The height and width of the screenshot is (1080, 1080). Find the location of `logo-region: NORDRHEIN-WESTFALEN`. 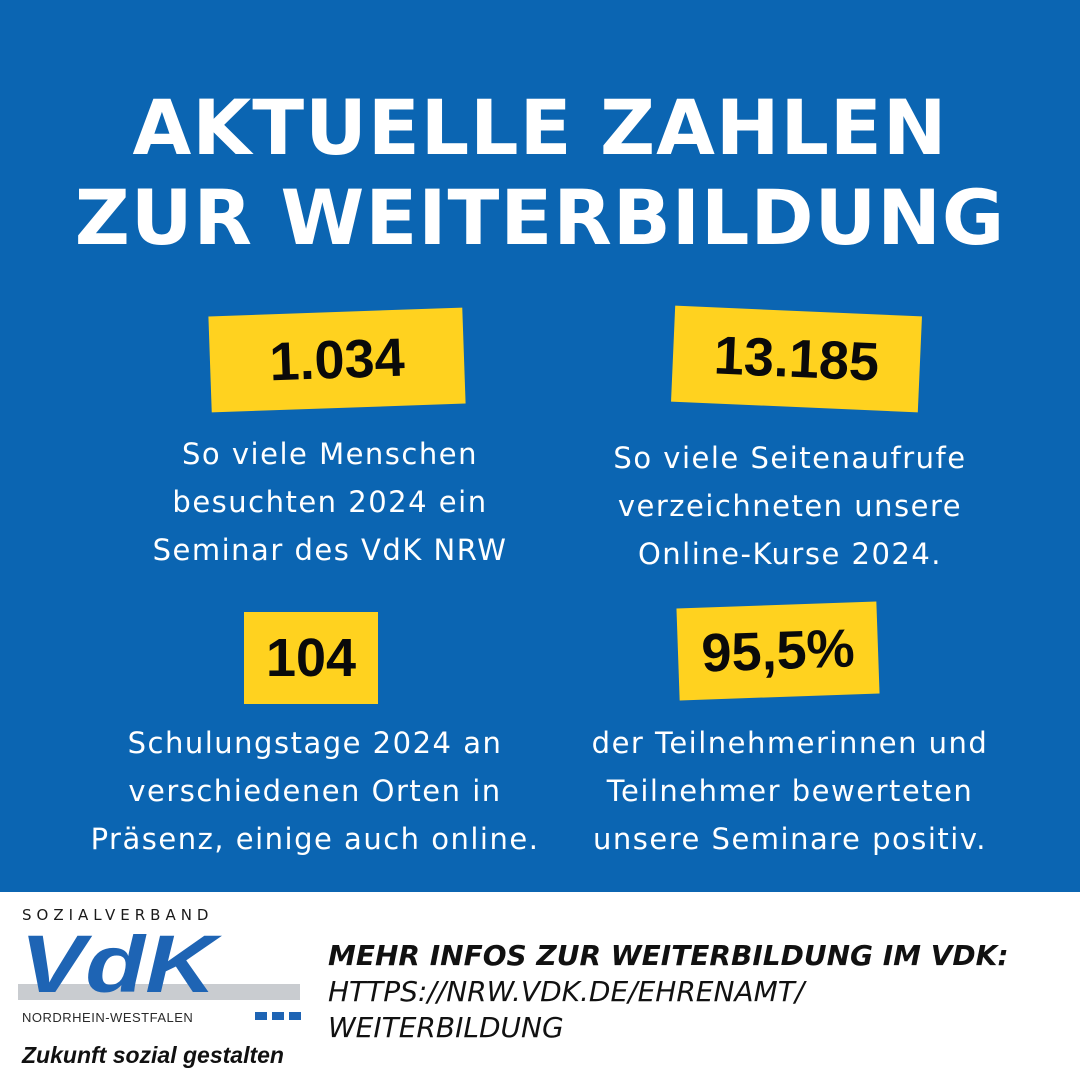

logo-region: NORDRHEIN-WESTFALEN is located at coordinates (108, 1017).